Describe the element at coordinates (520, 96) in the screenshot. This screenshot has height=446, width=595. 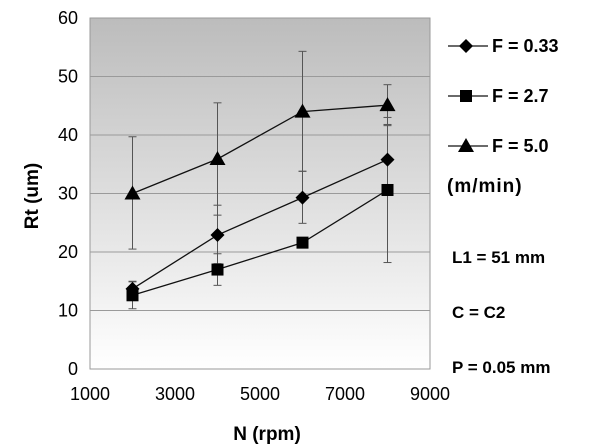
I see `legend-label: F = 2.7` at that location.